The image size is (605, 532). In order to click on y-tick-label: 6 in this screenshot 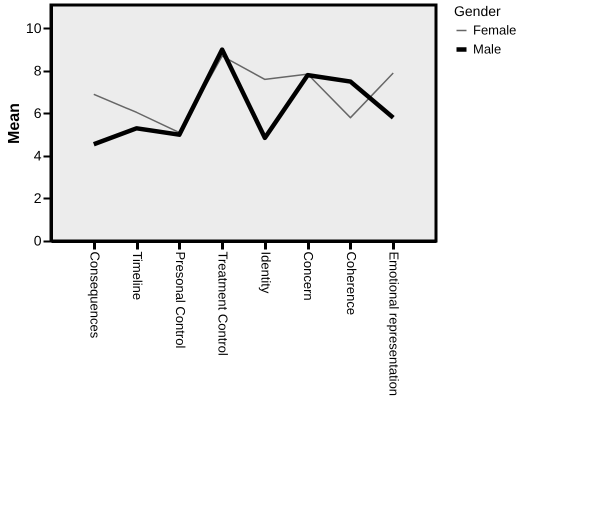, I will do `click(38, 112)`.